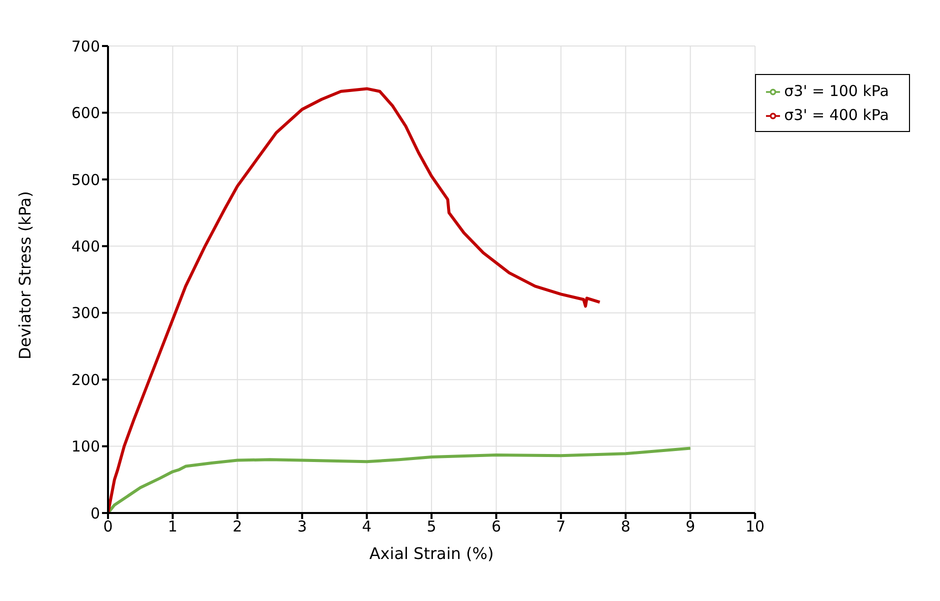 This screenshot has height=601, width=940. Describe the element at coordinates (85, 379) in the screenshot. I see `y-tick-label: 200` at that location.